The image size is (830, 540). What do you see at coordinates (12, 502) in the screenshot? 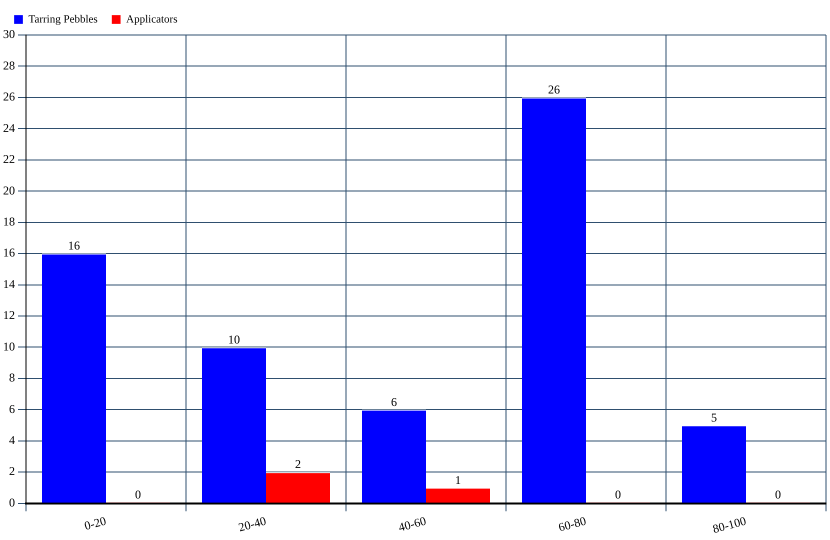
I see `y-tick-label: 0` at bounding box center [12, 502].